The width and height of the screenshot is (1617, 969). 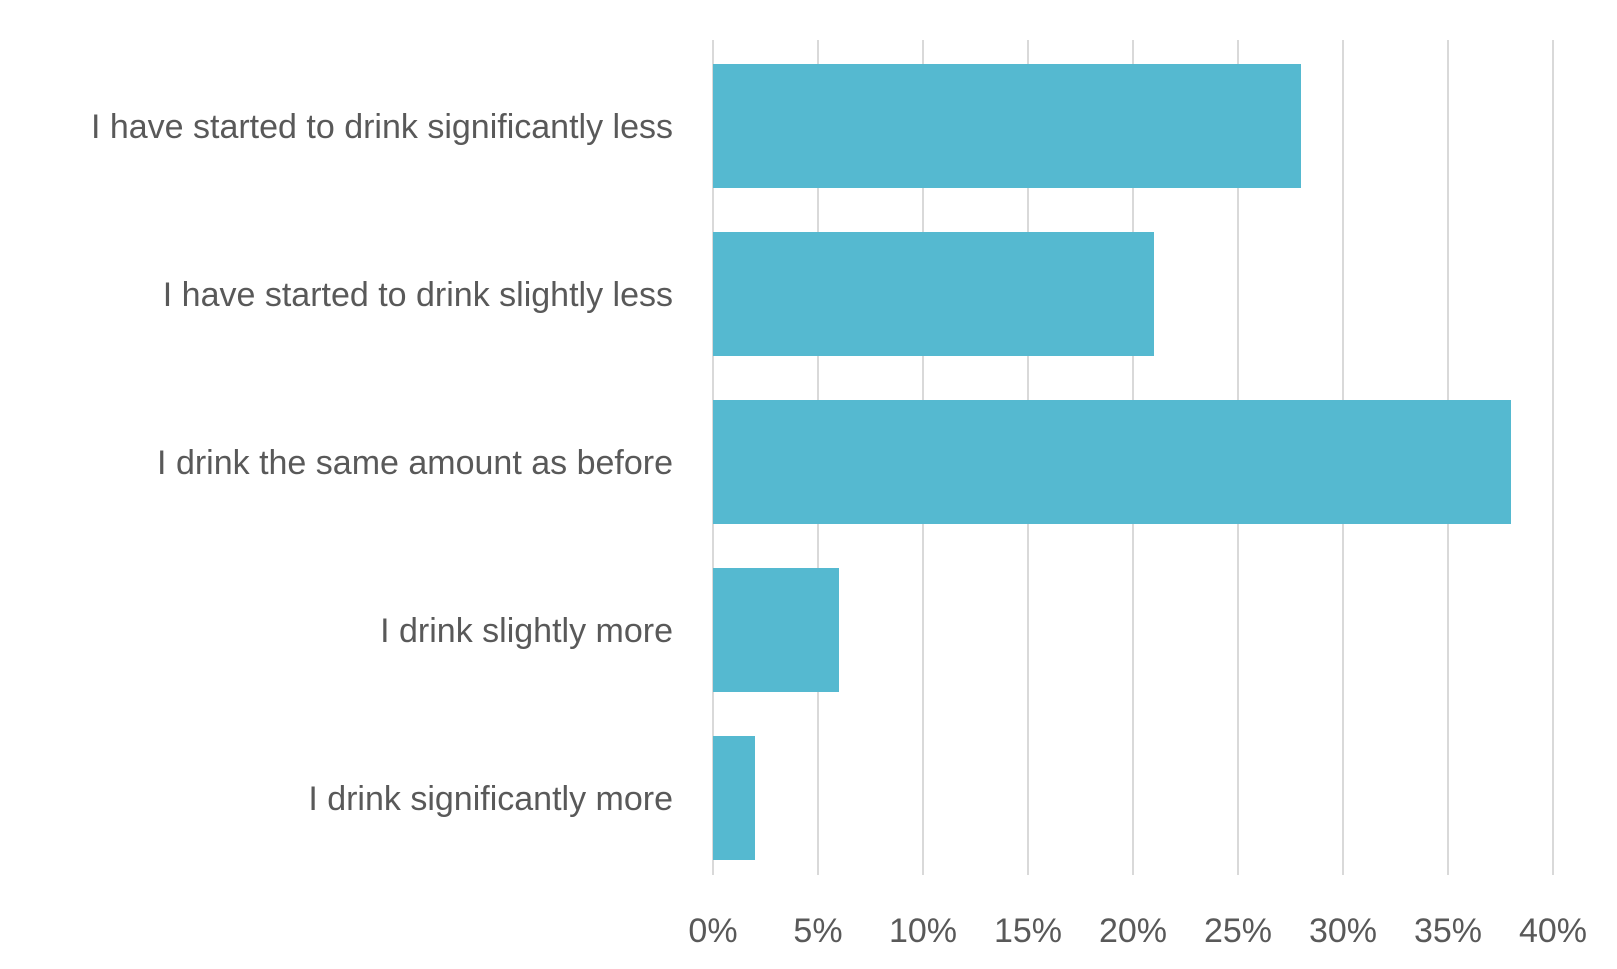 What do you see at coordinates (526, 631) in the screenshot?
I see `category-label: I drink slightly more` at bounding box center [526, 631].